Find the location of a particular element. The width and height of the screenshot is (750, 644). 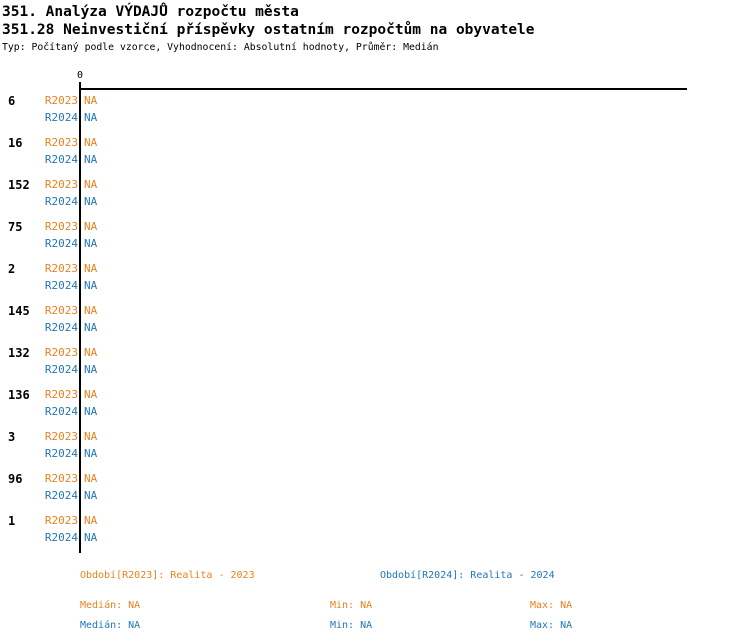

category-label: 3 is located at coordinates (12, 437).